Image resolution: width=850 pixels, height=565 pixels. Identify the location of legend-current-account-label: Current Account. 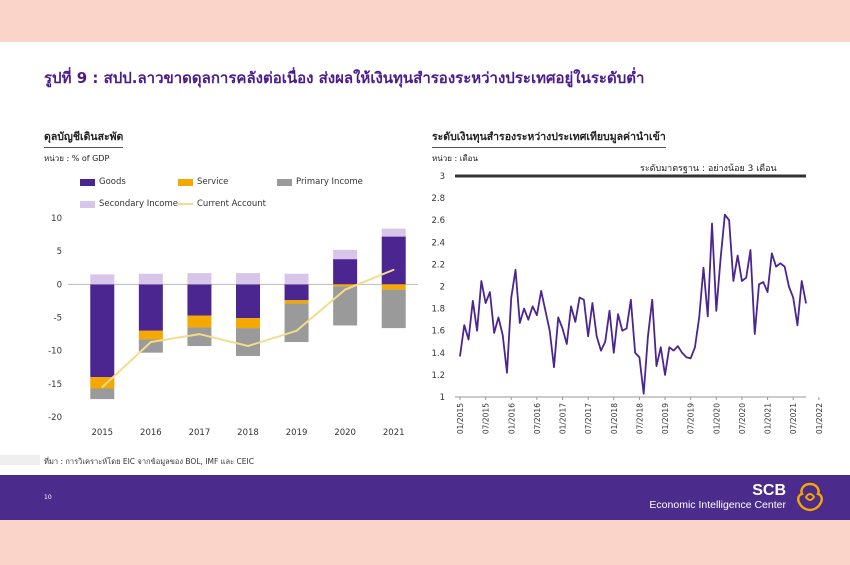
(231, 204).